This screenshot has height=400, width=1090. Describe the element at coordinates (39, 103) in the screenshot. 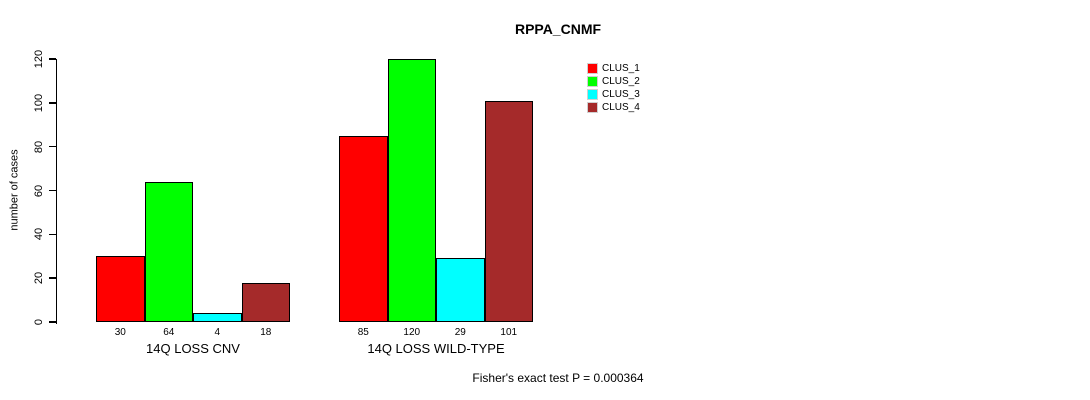

I see `y-axis-tick-label: 100` at that location.